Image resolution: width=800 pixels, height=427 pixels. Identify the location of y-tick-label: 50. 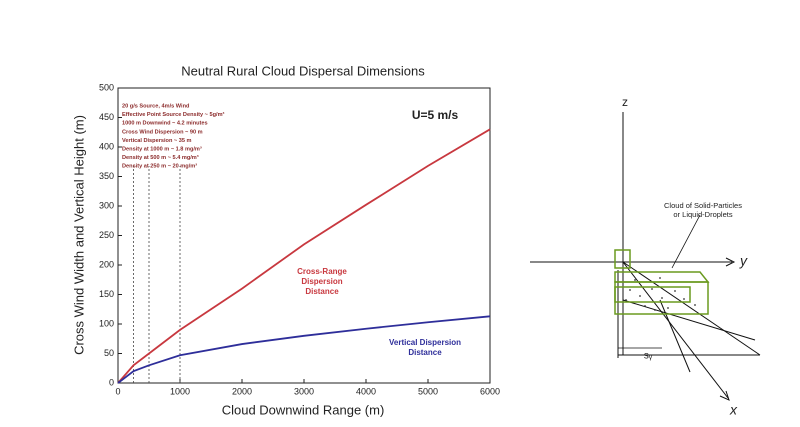
(109, 353).